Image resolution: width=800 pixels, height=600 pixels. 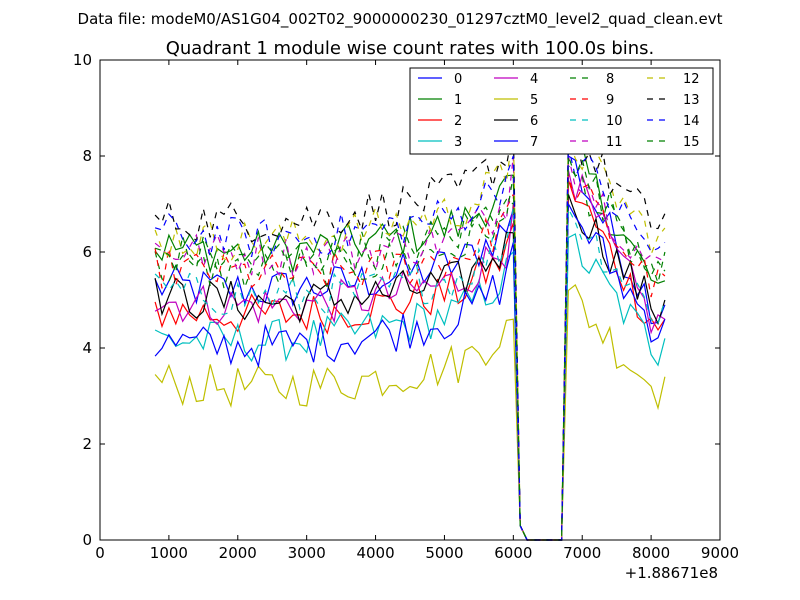 What do you see at coordinates (534, 121) in the screenshot?
I see `legend-label-6: 6` at bounding box center [534, 121].